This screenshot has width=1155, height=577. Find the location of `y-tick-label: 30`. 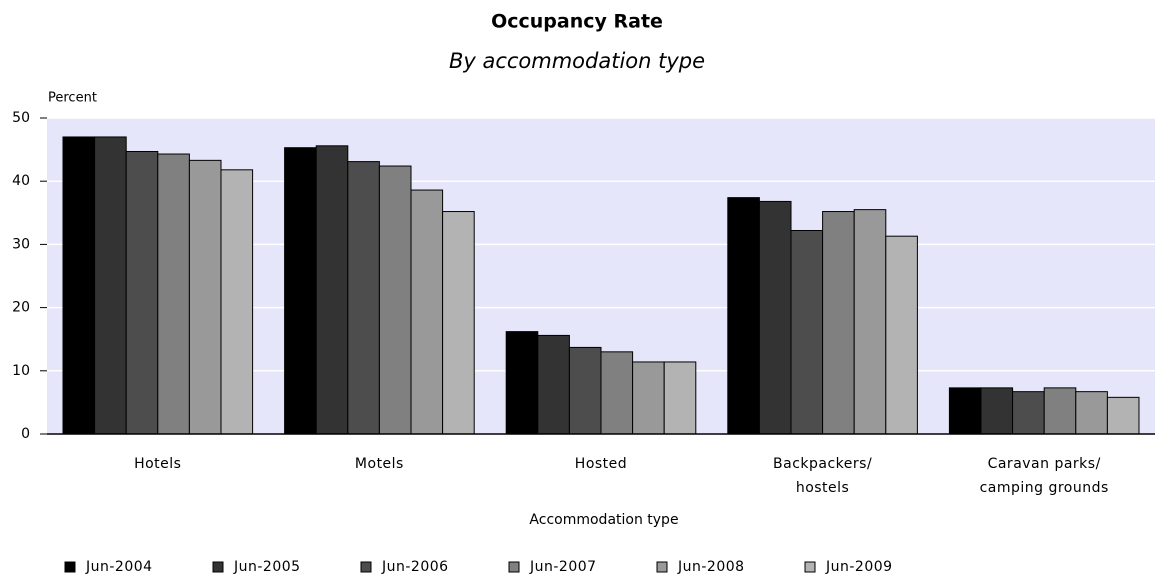

y-tick-label: 30 is located at coordinates (21, 244).